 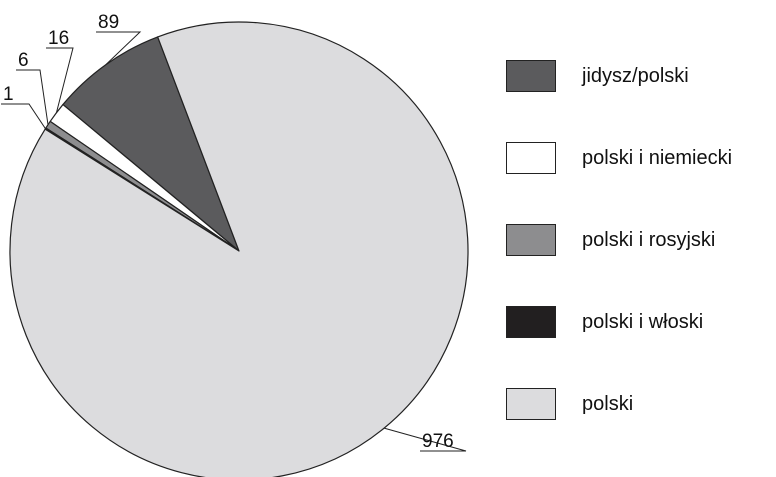 I want to click on legend-swatch-polski-i-rosyjski, so click(x=531, y=240).